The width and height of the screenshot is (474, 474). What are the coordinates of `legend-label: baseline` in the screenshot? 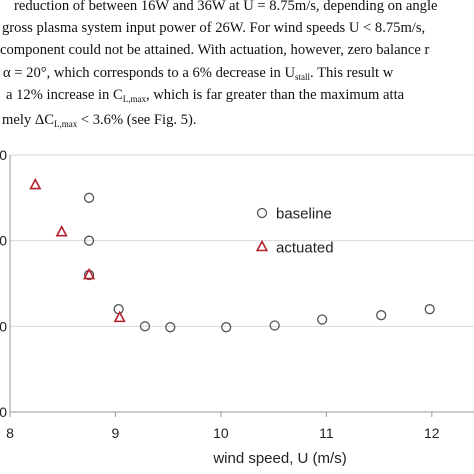 It's located at (304, 214).